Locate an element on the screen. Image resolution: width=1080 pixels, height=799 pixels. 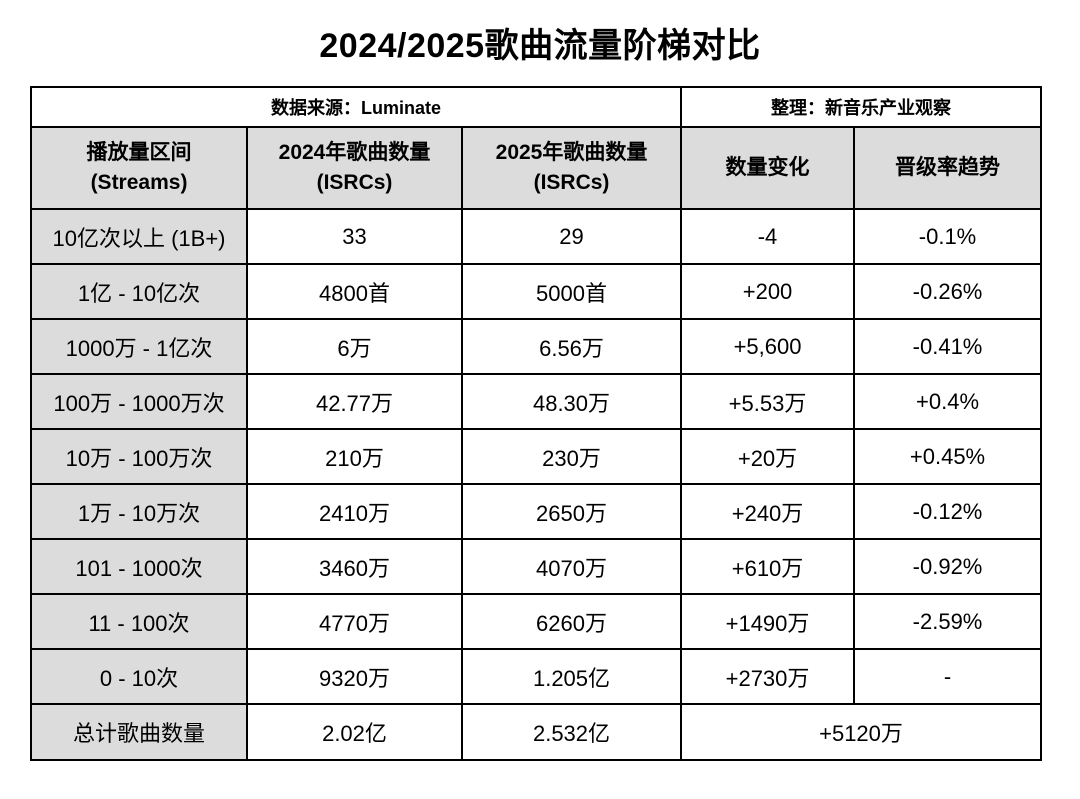
tier-cell: 10万 - 100万次 is located at coordinates (139, 456).